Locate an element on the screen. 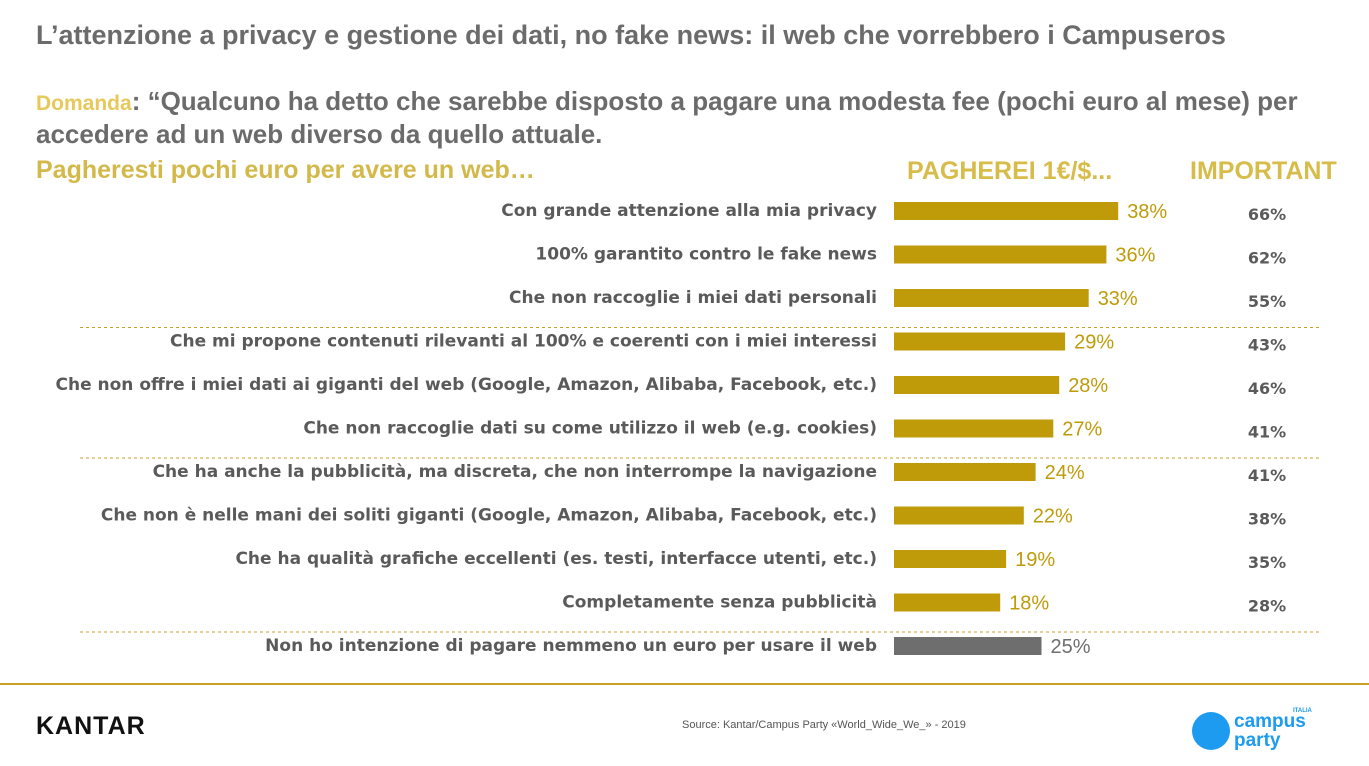 Image resolution: width=1369 pixels, height=766 pixels. data-label: 22% is located at coordinates (1053, 517).